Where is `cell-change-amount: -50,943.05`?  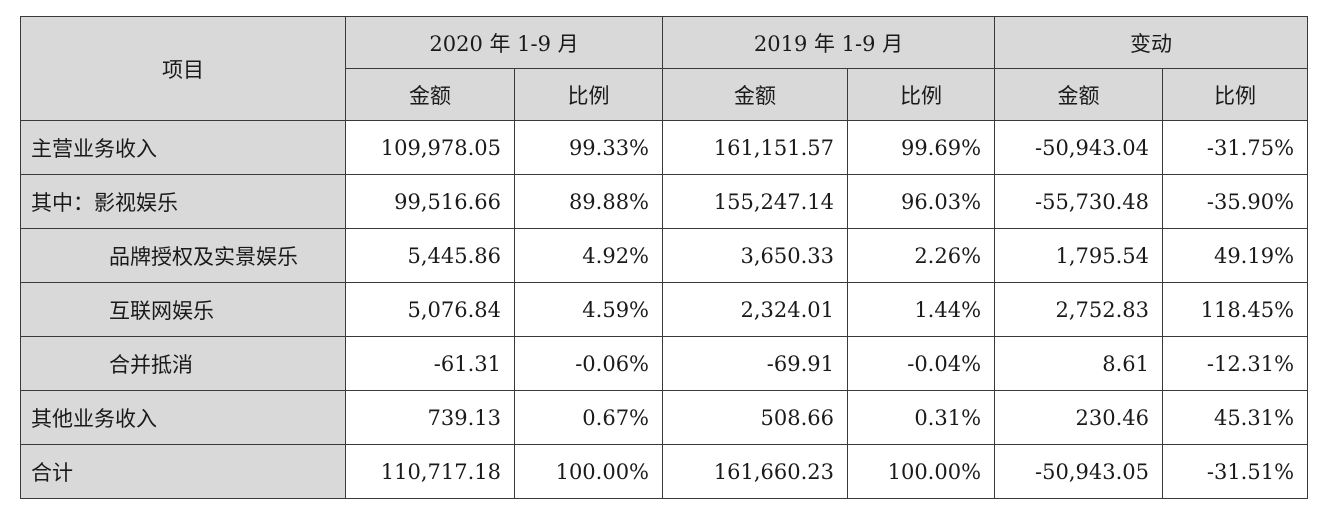 cell-change-amount: -50,943.05 is located at coordinates (1079, 471).